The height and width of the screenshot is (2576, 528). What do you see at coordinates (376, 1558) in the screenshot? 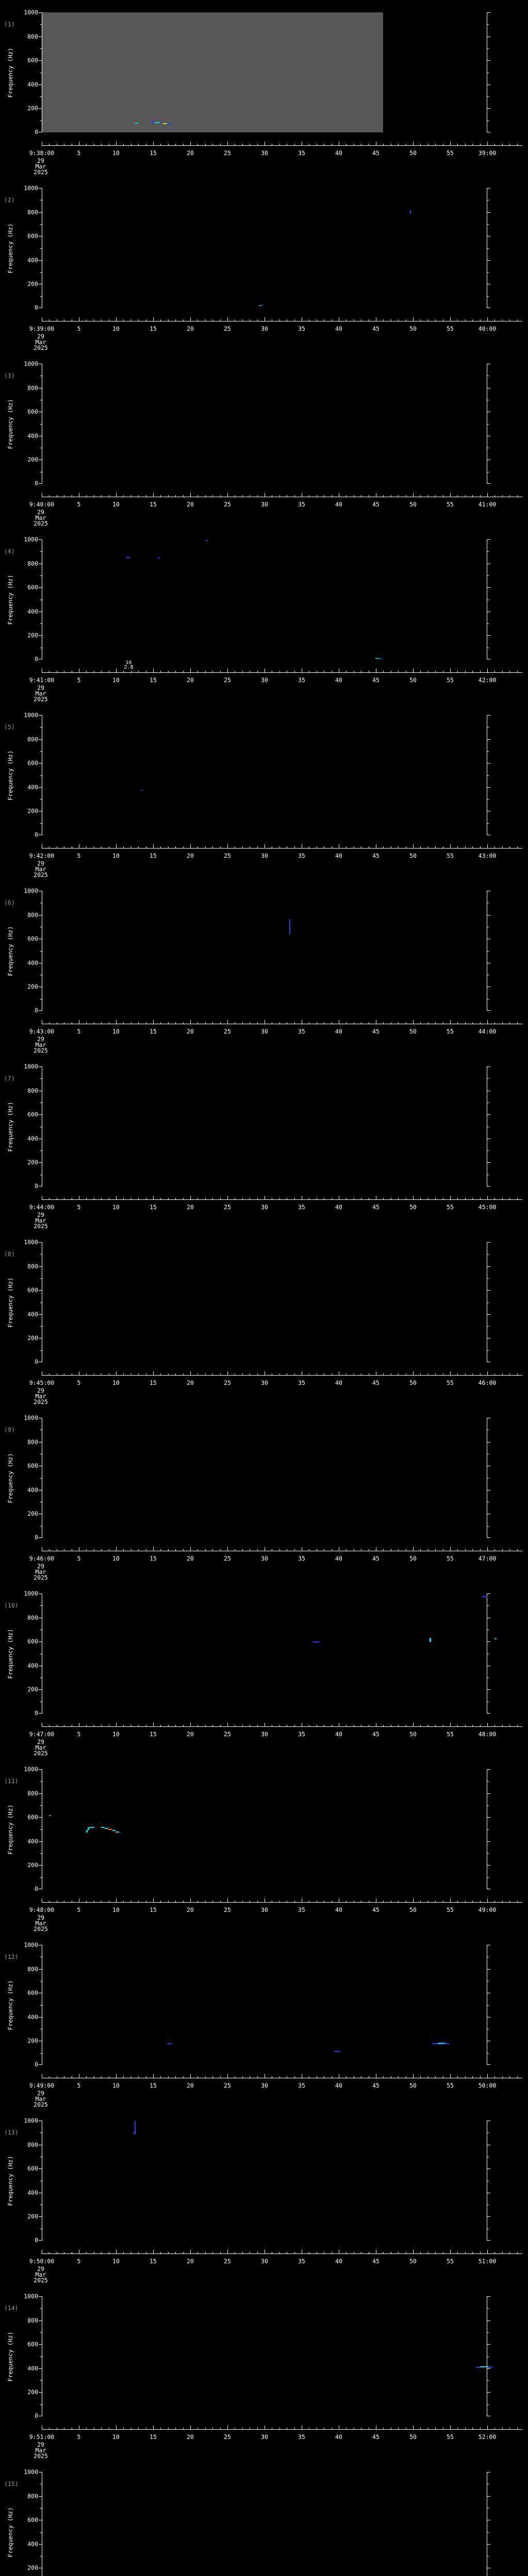
I see `x-tick-label: 45` at bounding box center [376, 1558].